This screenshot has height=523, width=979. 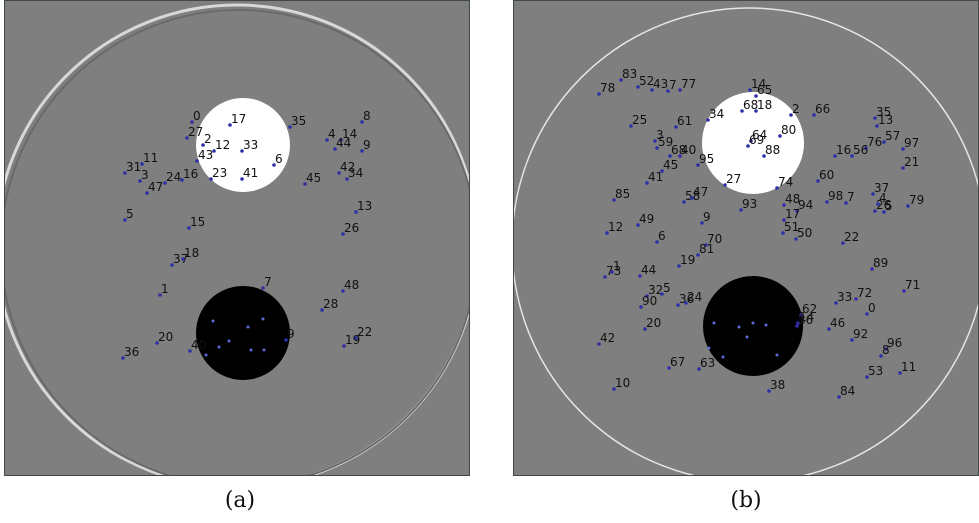 What do you see at coordinates (788, 130) in the screenshot?
I see `panel-b-point-label-17: 80` at bounding box center [788, 130].